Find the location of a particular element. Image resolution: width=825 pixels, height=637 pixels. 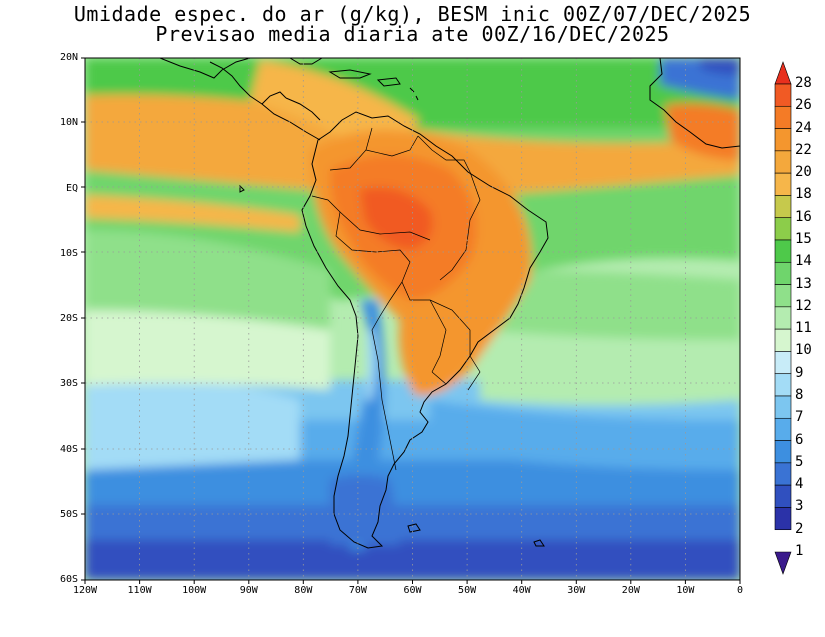

lon-label: 70W is located at coordinates (357, 590).